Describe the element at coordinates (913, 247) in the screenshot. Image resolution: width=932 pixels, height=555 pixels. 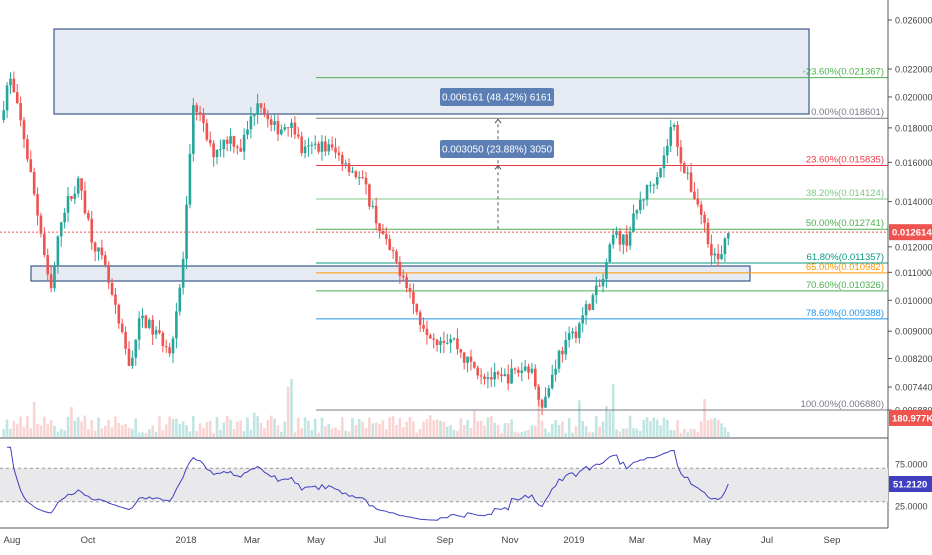
I see `price-tick-label: 0.012000` at that location.